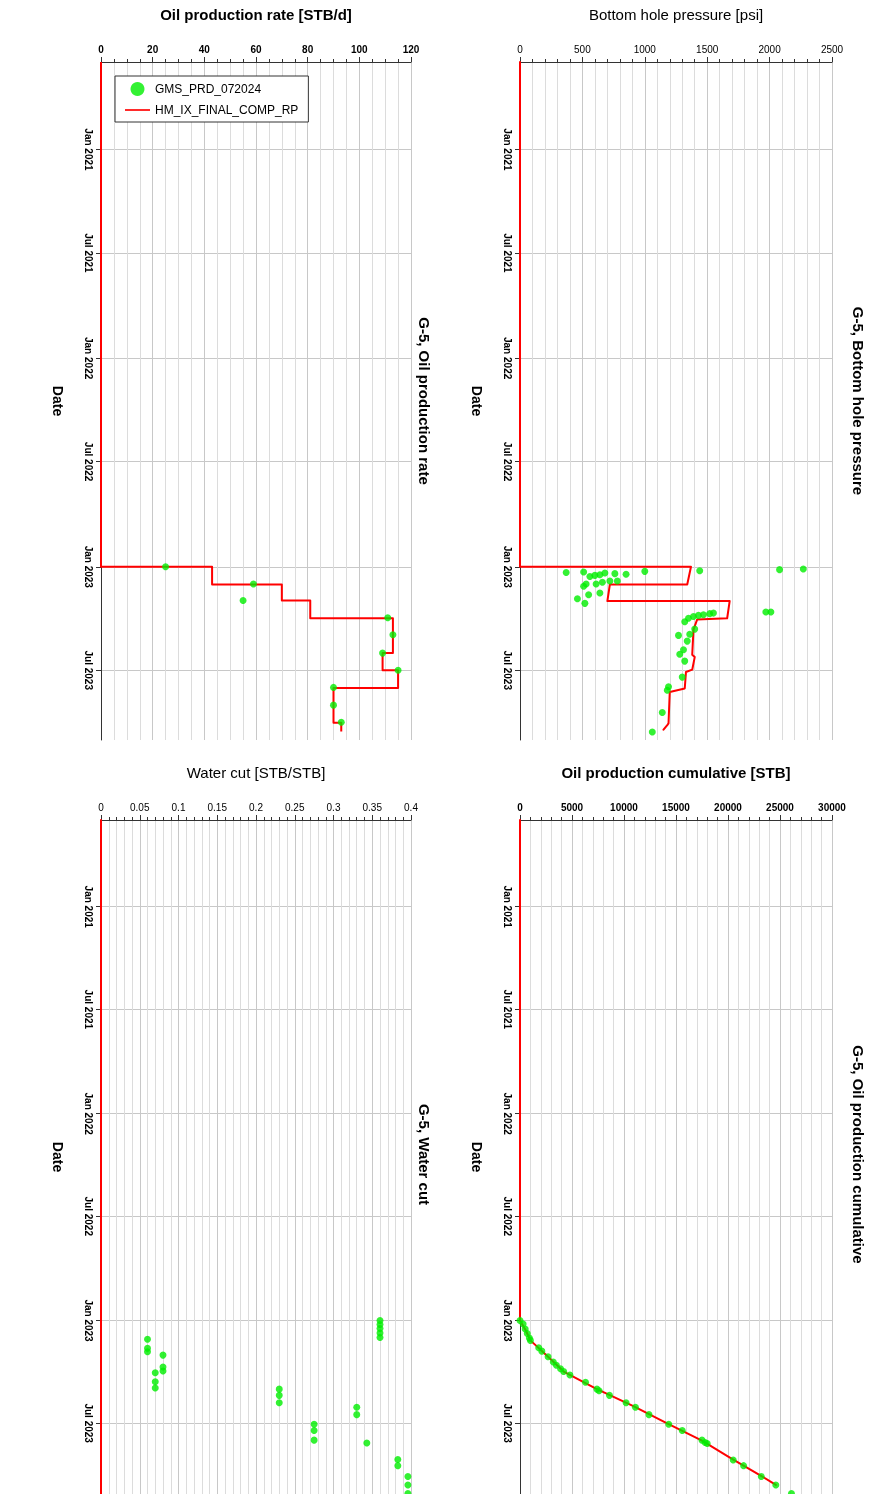 This screenshot has width=871, height=1494. Describe the element at coordinates (204, 49) in the screenshot. I see `x-tick-label: 40` at that location.